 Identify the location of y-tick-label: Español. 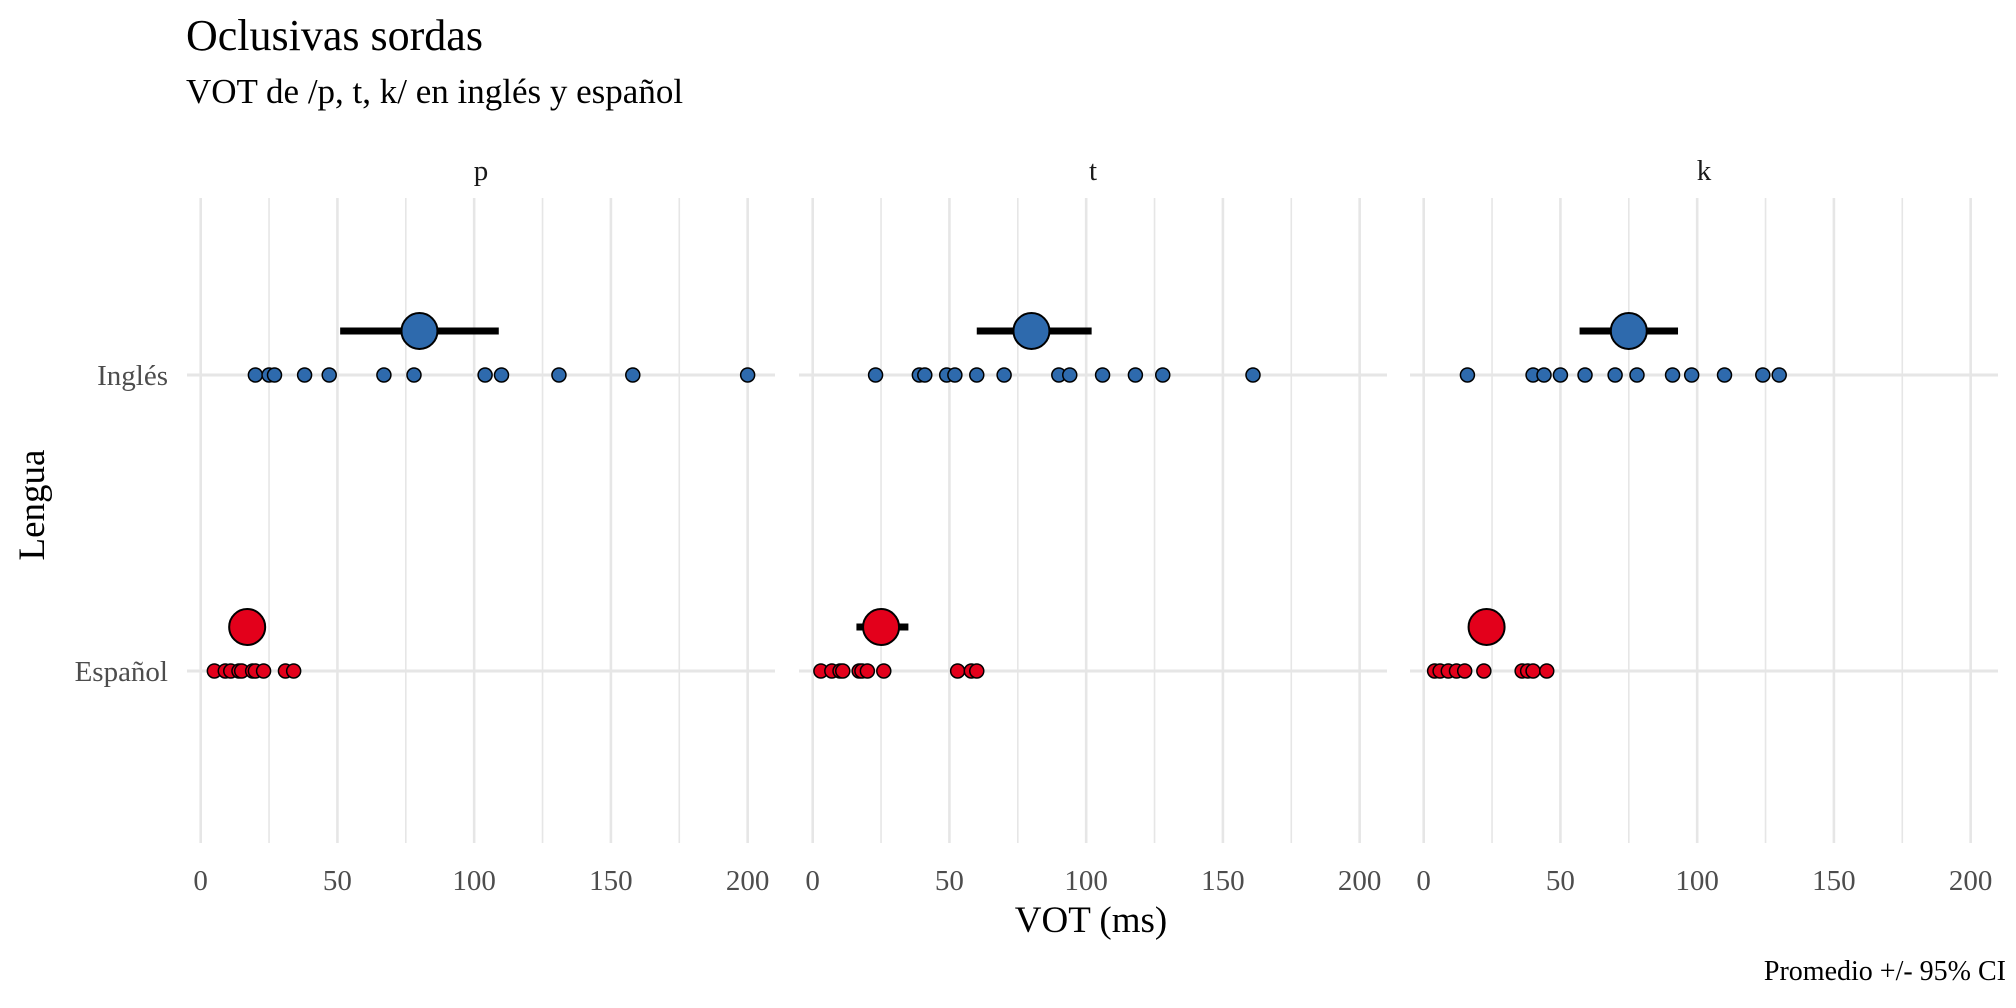
(121, 672).